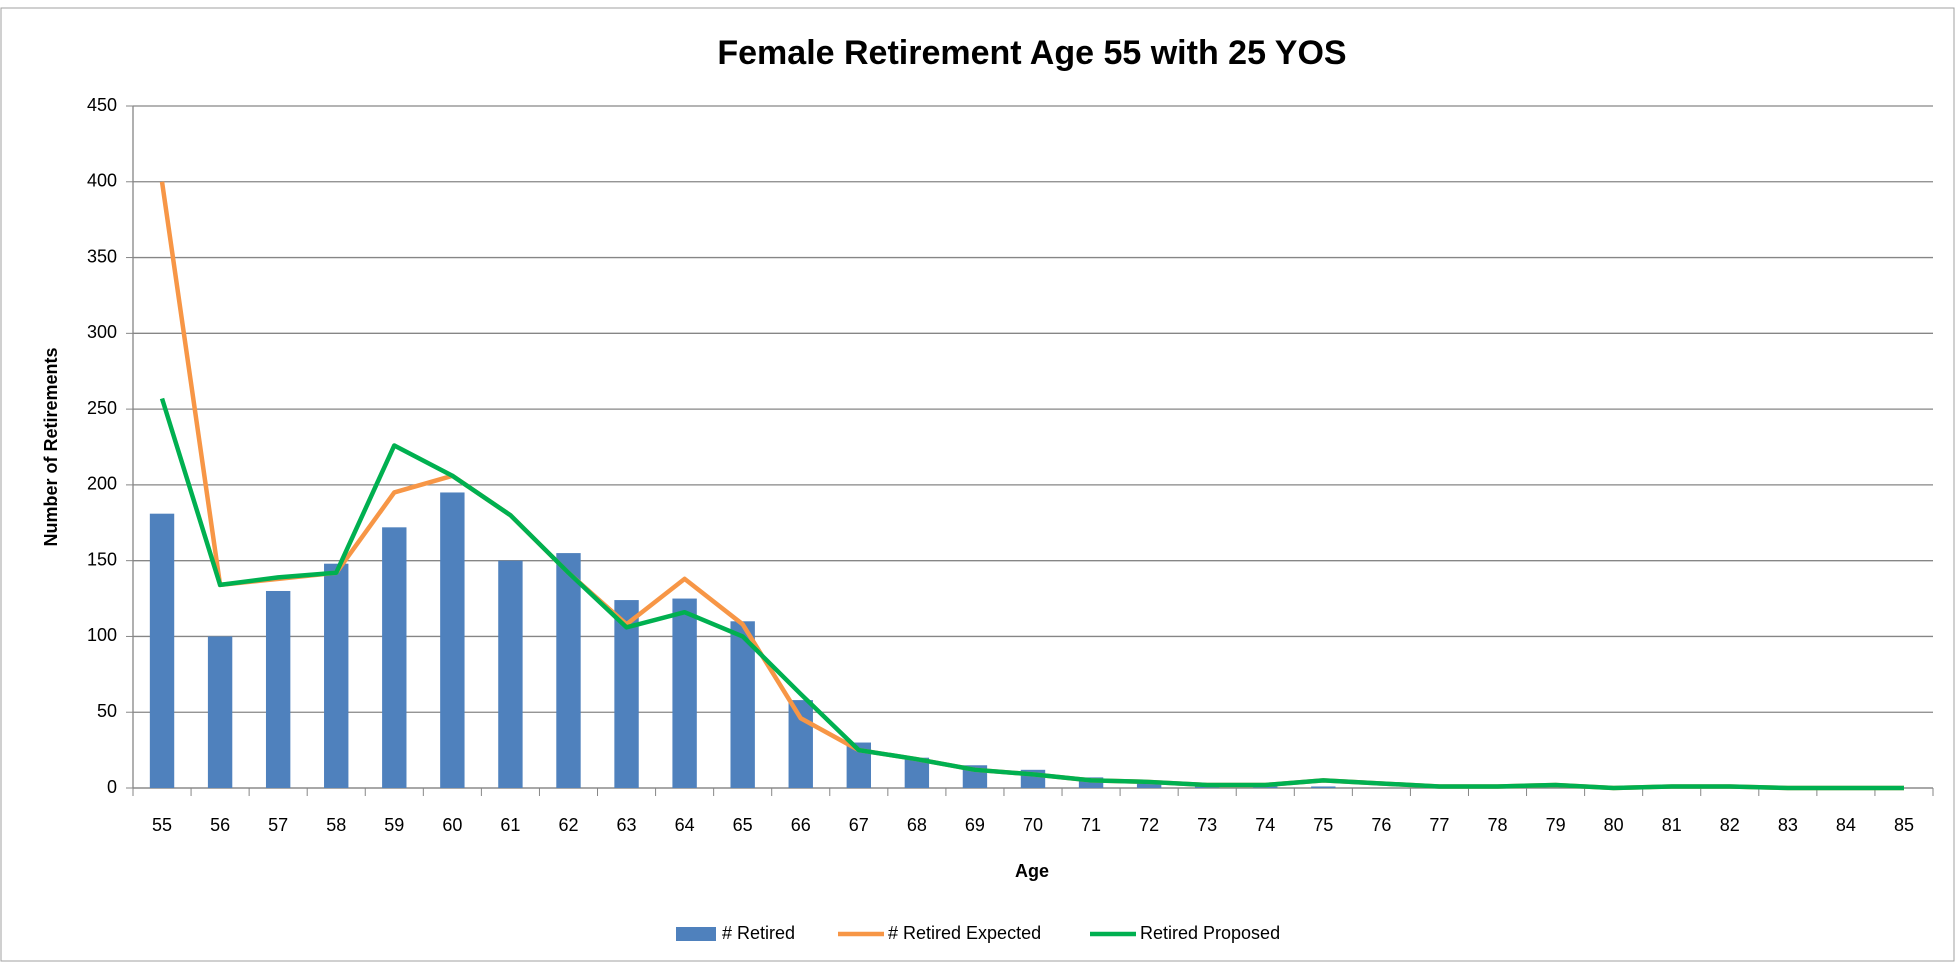 This screenshot has width=1955, height=962. I want to click on y-tick-label: 250, so click(102, 408).